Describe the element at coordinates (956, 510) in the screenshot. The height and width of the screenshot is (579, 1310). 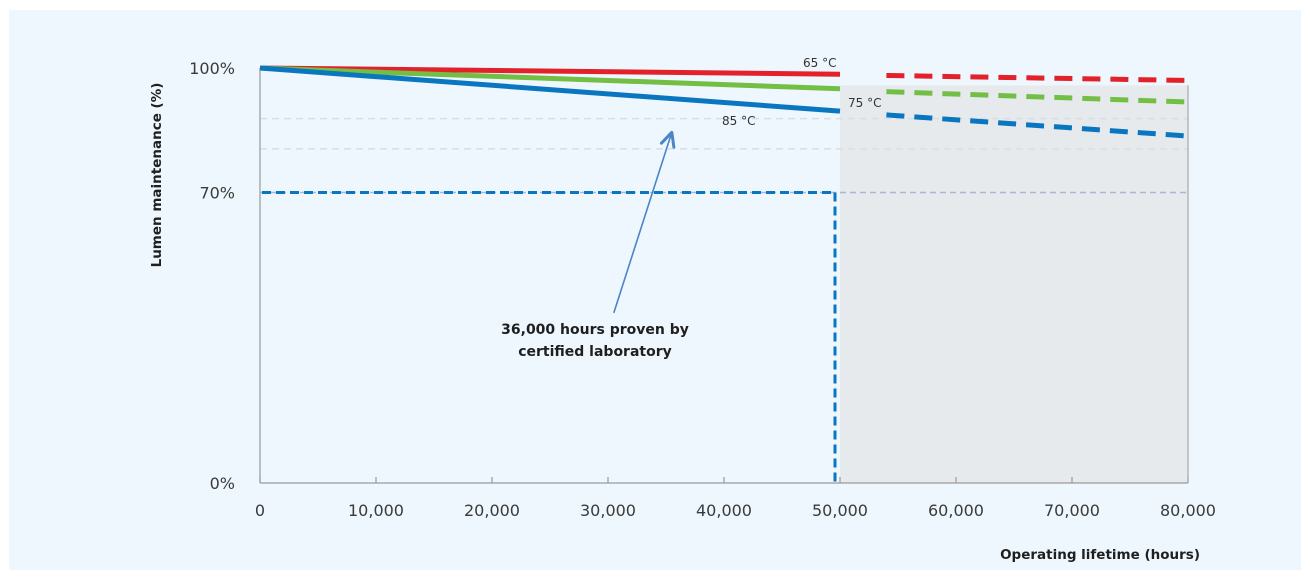
I see `x-tick-label-6: 60,000` at that location.